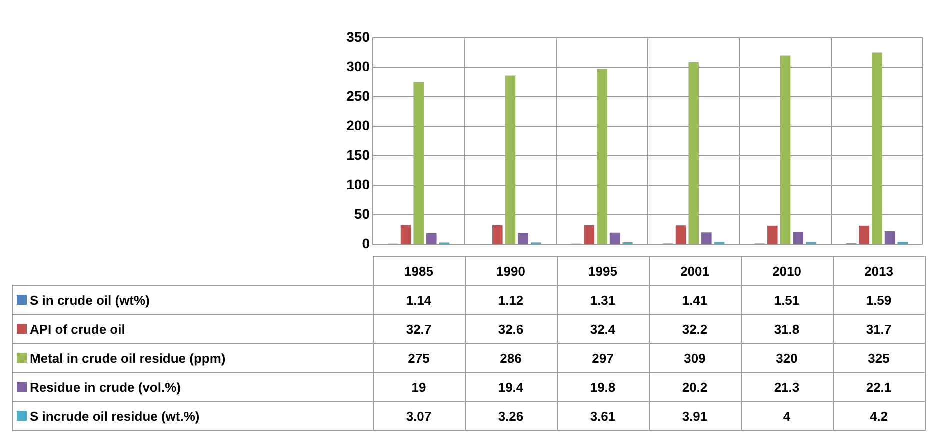  What do you see at coordinates (695, 387) in the screenshot?
I see `data-label: 20.2` at bounding box center [695, 387].